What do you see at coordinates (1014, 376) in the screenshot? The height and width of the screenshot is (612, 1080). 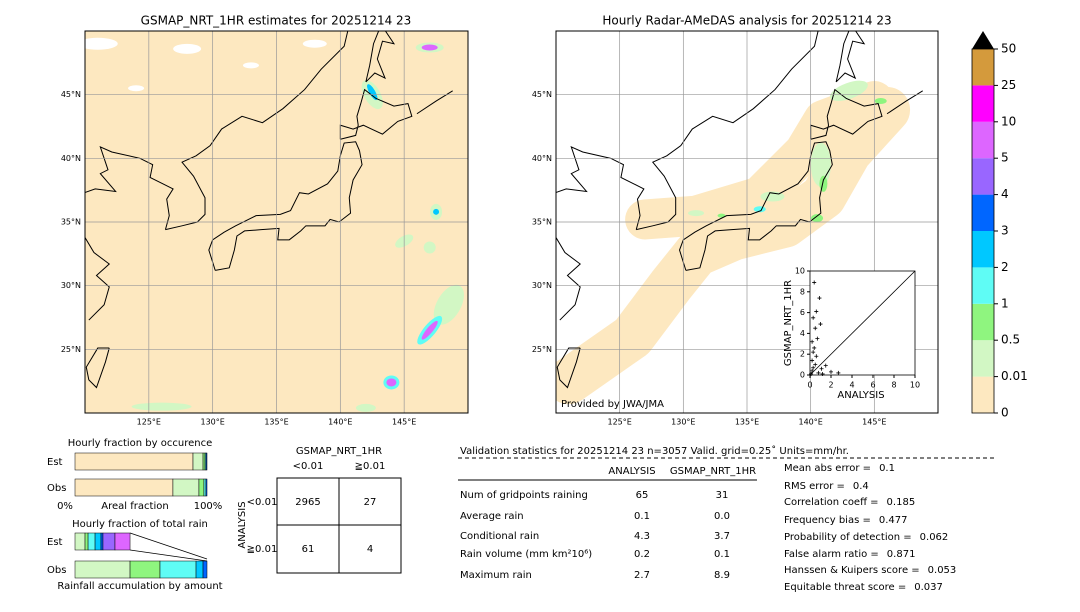 I see `colorbar-label: 0.01` at bounding box center [1014, 376].